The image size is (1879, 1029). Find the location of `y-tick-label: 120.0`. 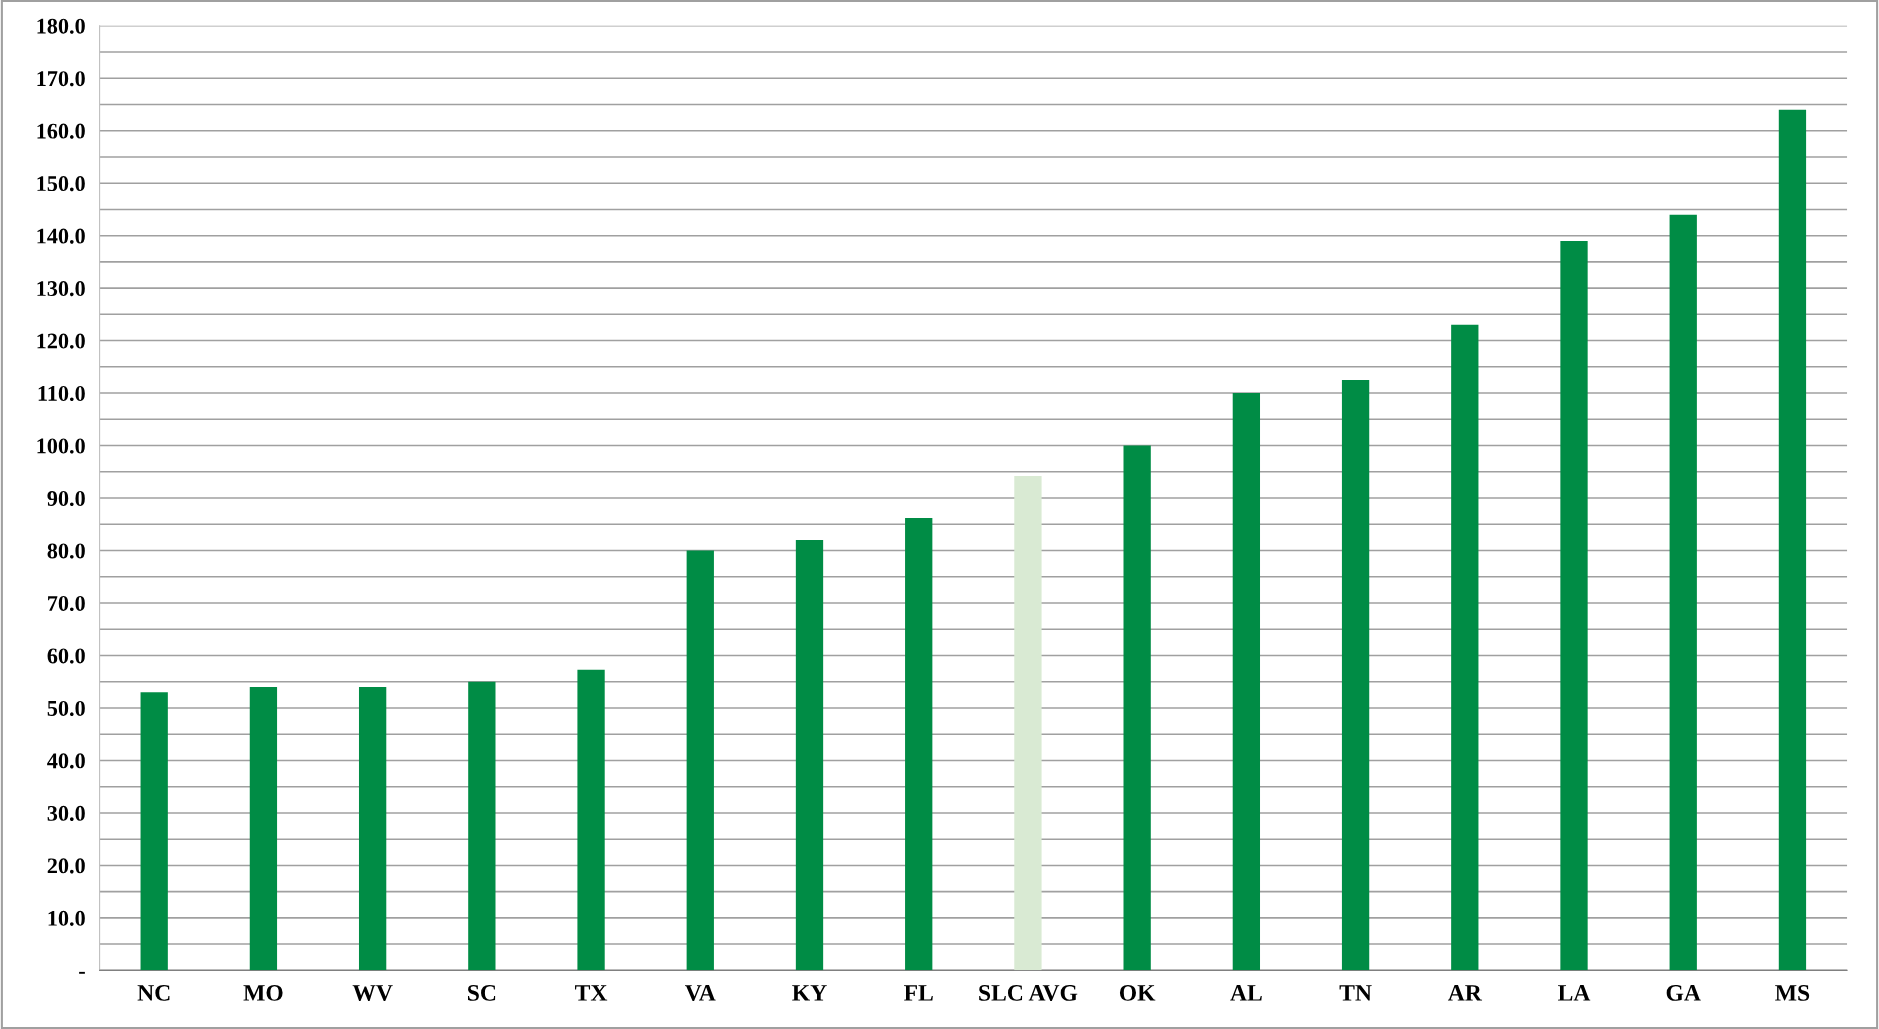

y-tick-label: 120.0 is located at coordinates (61, 341).